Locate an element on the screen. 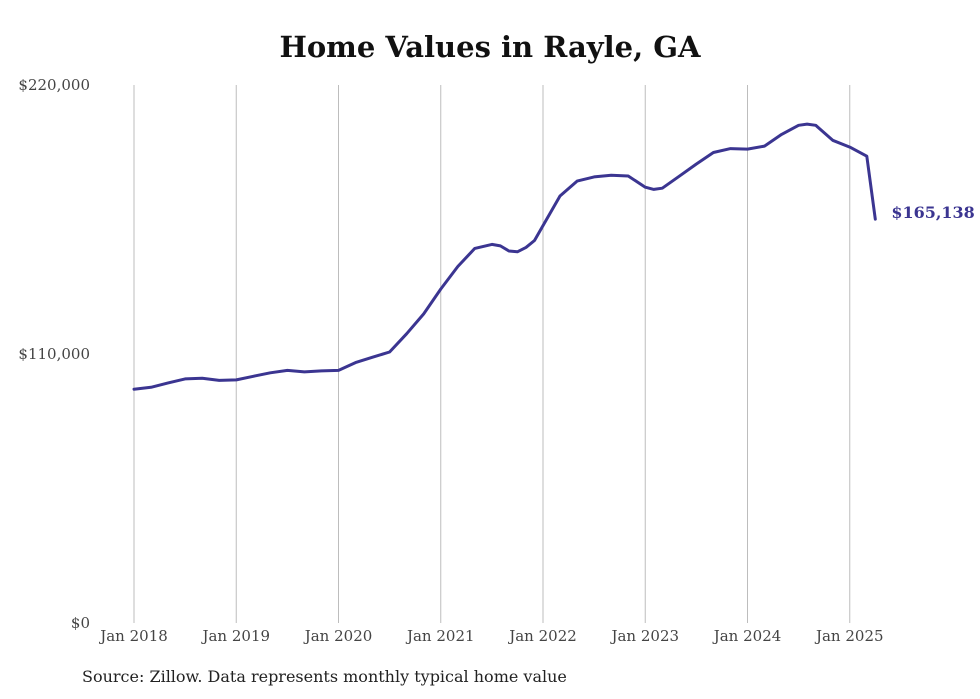  x-tick-label: Jan 2024 is located at coordinates (747, 636).